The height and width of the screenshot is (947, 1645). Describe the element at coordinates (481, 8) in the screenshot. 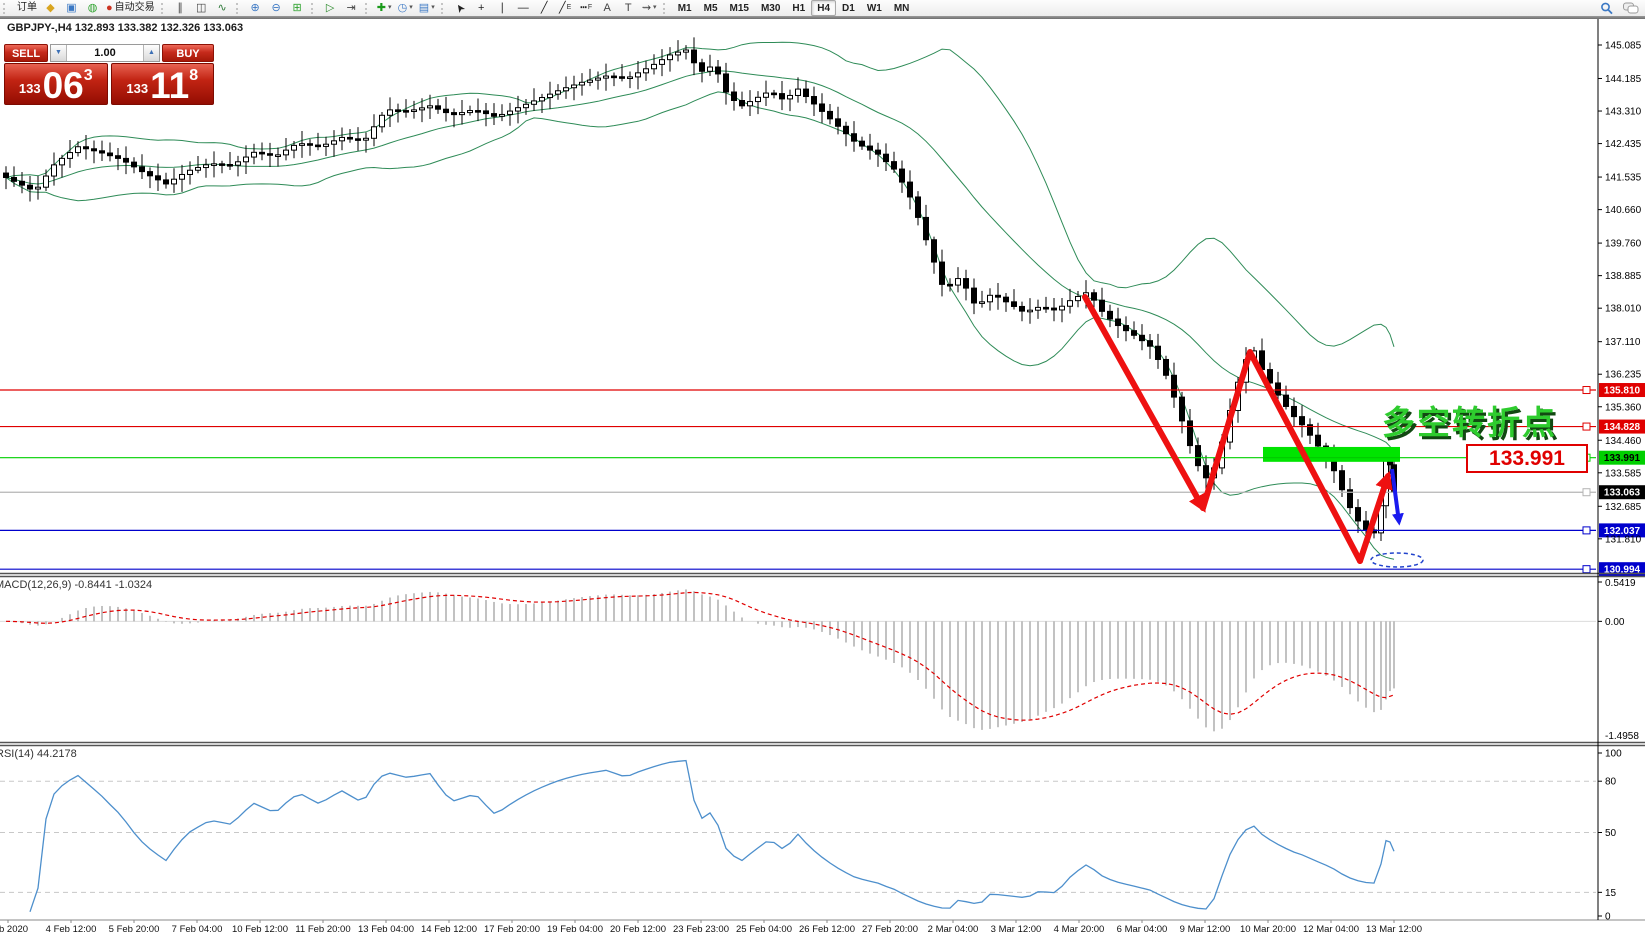

I see `crosshair-button: +` at that location.